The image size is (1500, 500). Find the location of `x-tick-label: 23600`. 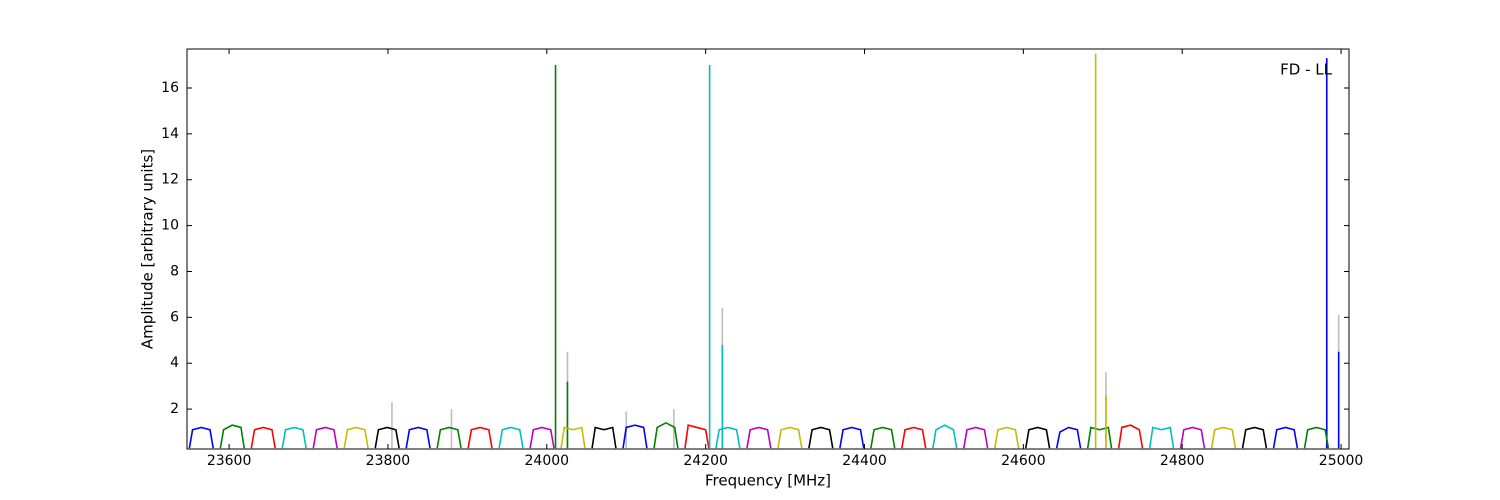

x-tick-label: 23600 is located at coordinates (229, 461).